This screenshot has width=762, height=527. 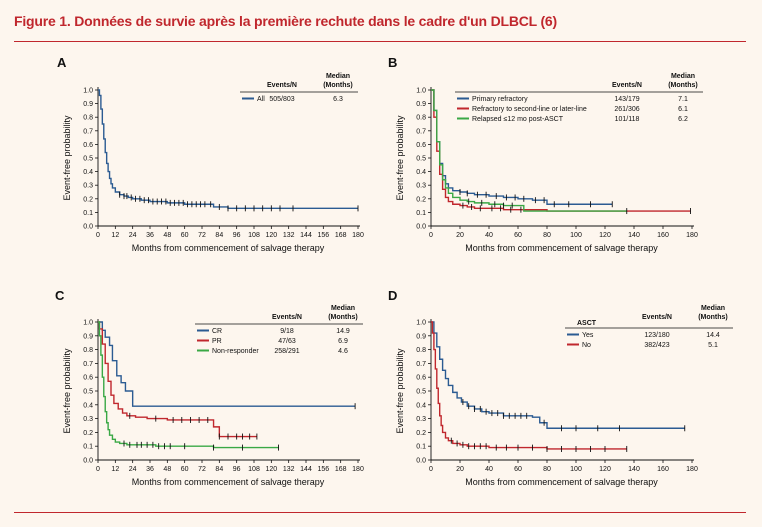 What do you see at coordinates (421, 419) in the screenshot?
I see `y-tick-label: 0.3` at bounding box center [421, 419].